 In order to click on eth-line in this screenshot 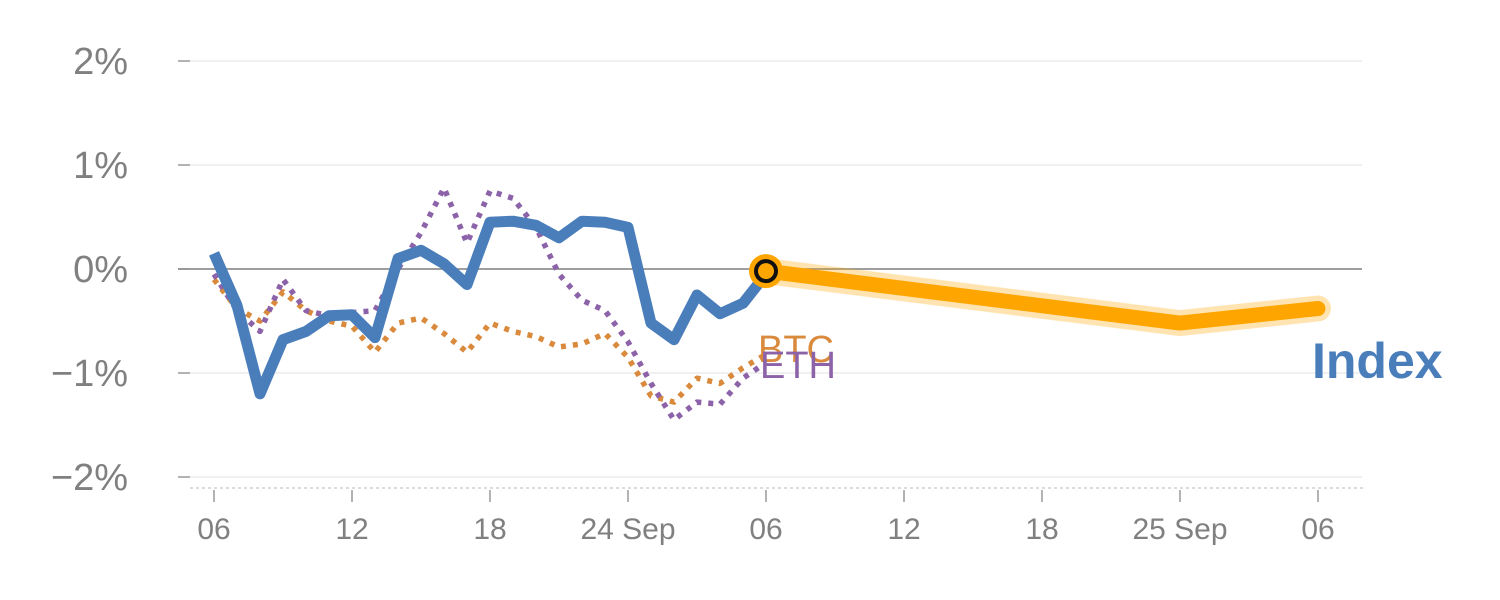, I will do `click(489, 304)`.